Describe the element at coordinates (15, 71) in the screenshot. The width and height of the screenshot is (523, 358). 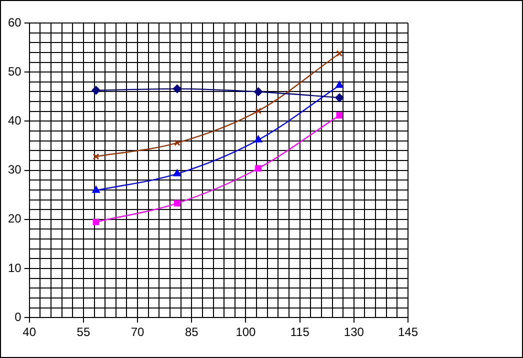
I see `y-tick-label: 50` at that location.